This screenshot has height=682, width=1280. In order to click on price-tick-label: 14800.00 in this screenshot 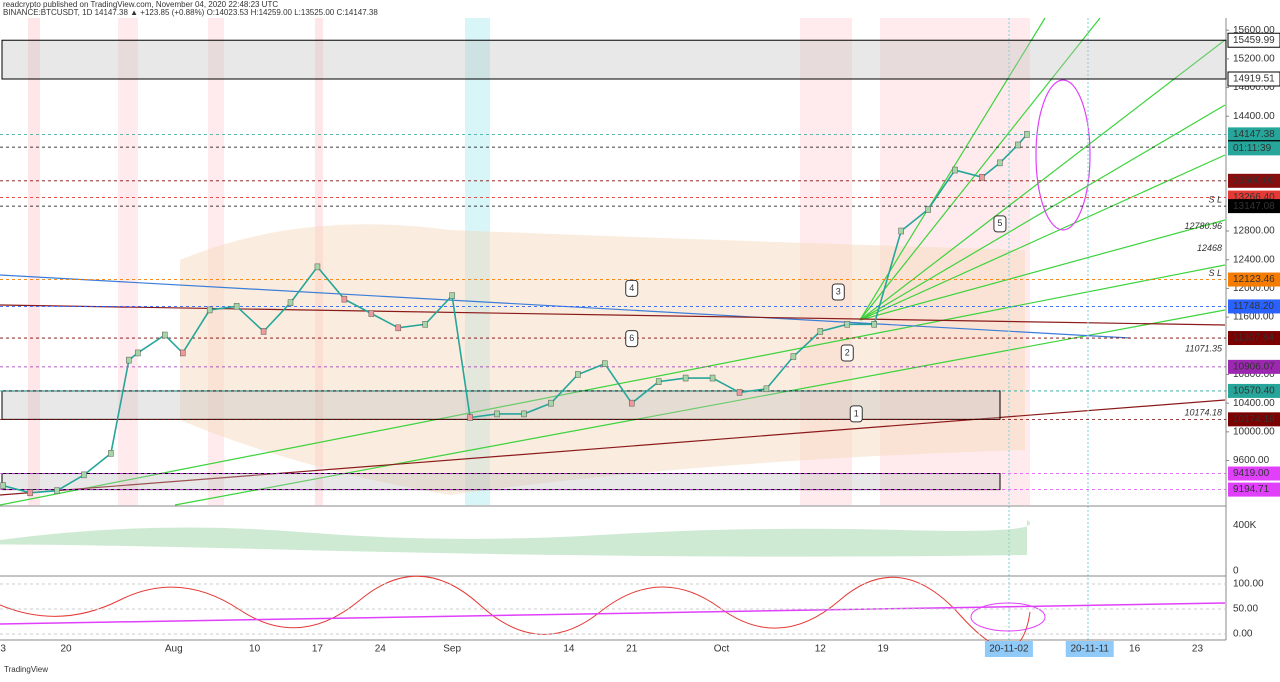, I will do `click(1254, 87)`.